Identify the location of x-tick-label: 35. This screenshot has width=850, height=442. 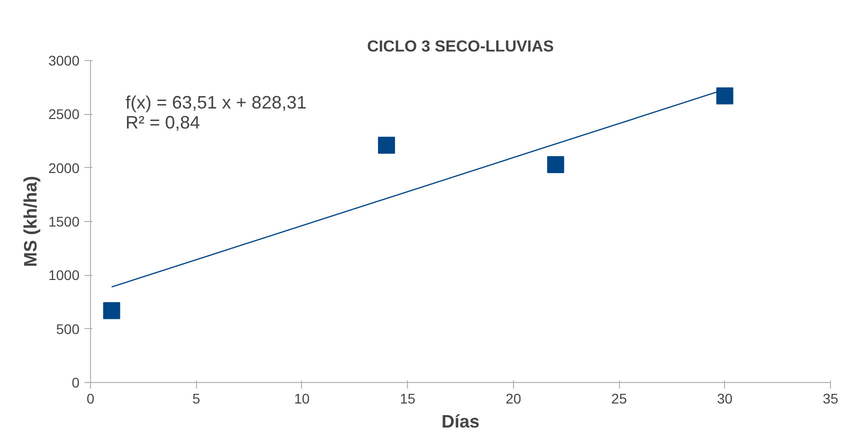
(830, 398).